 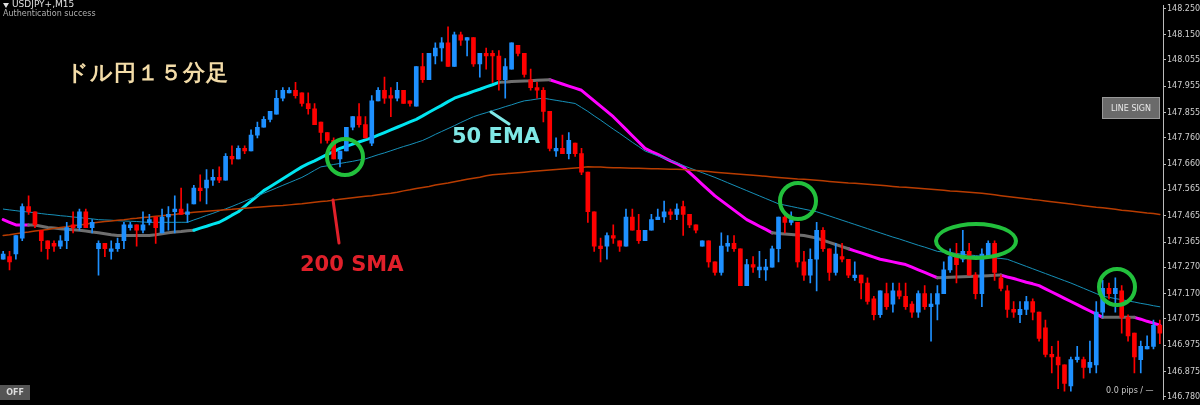 What do you see at coordinates (49, 13) in the screenshot?
I see `annotation: Authentication success` at bounding box center [49, 13].